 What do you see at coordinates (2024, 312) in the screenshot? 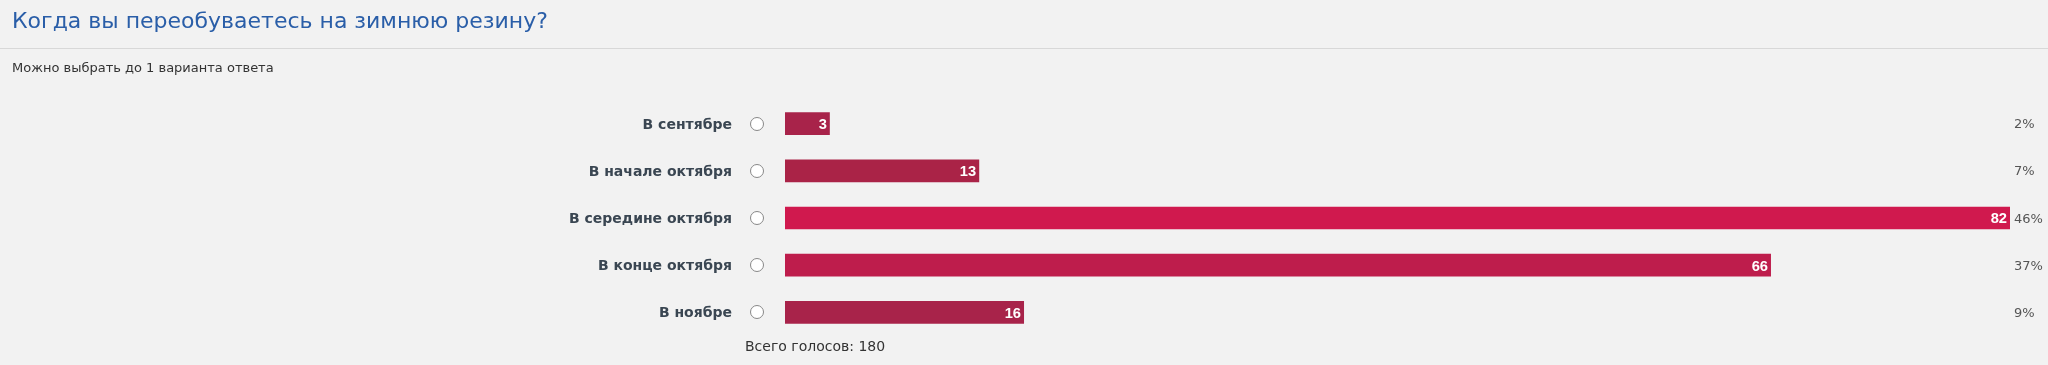
I see `text: 9%` at bounding box center [2024, 312].